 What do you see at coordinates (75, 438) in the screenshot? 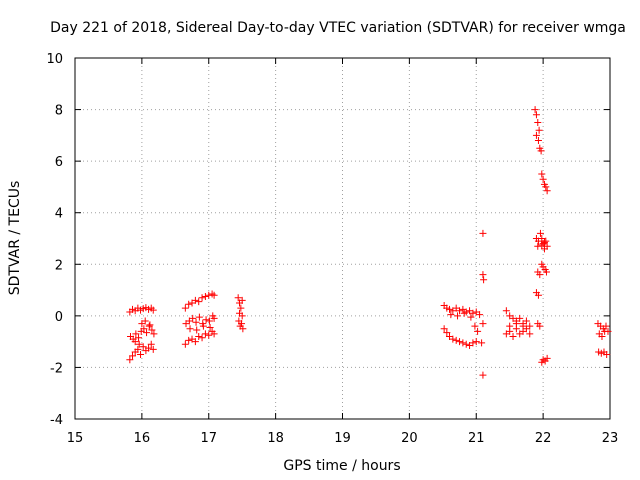
I see `x-tick-label: 15` at bounding box center [75, 438].